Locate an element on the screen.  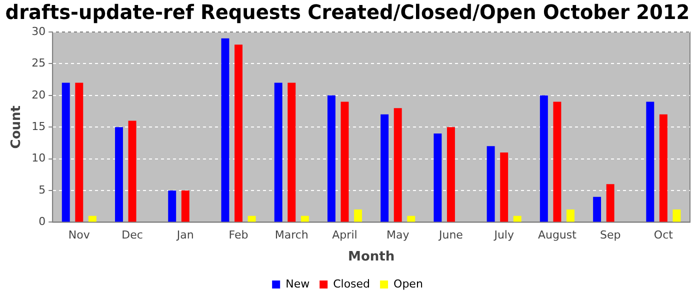
x-tick-label: April is located at coordinates (345, 235).